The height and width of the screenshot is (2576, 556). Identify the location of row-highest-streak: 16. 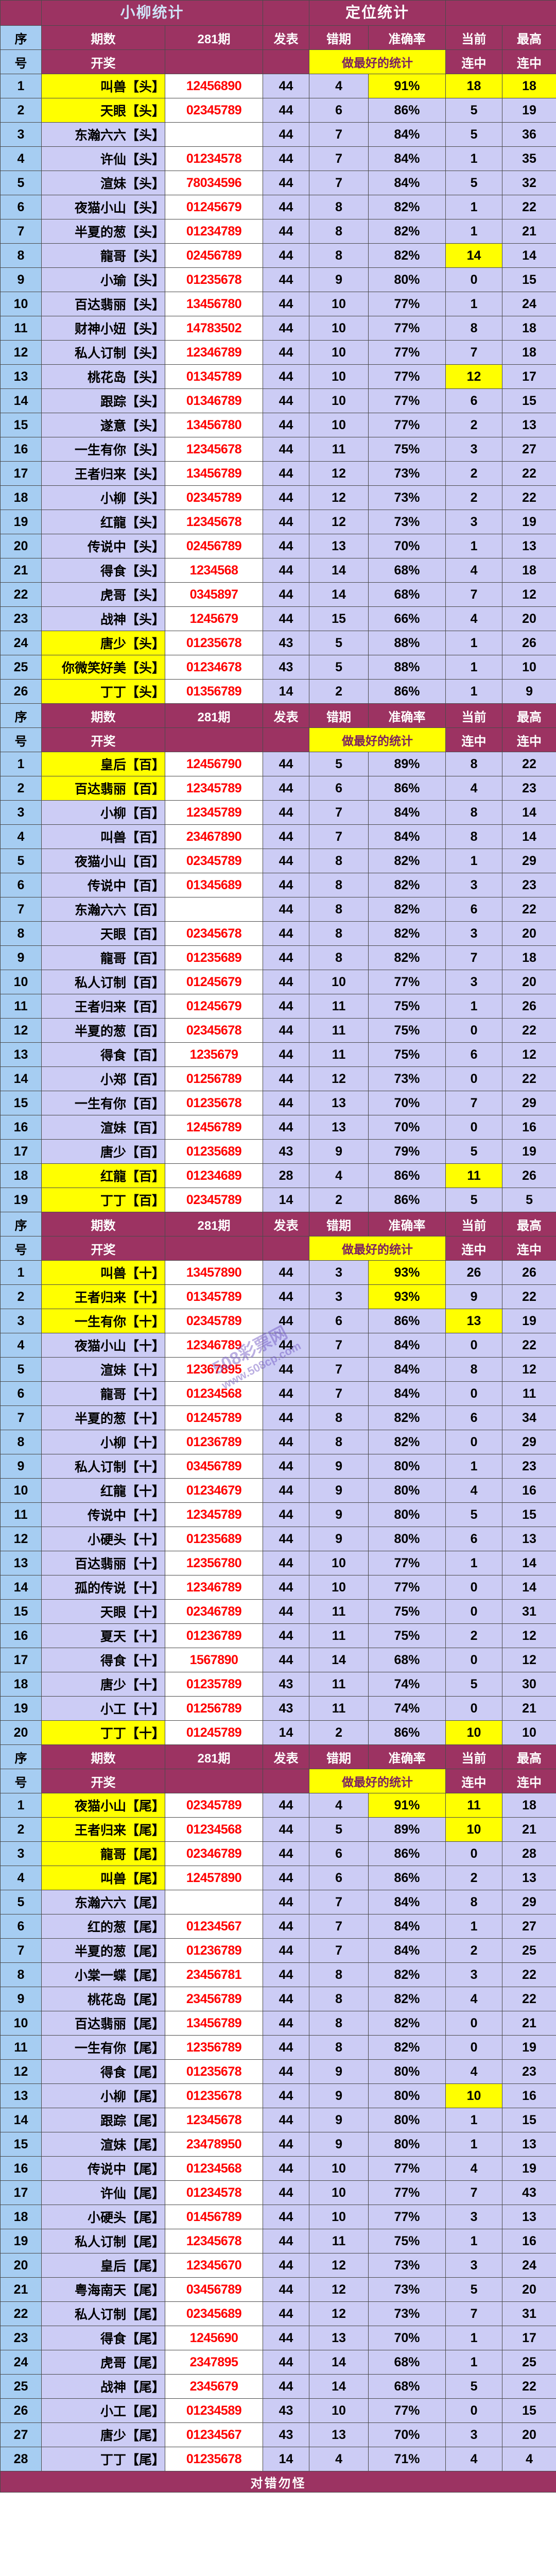
(529, 2241).